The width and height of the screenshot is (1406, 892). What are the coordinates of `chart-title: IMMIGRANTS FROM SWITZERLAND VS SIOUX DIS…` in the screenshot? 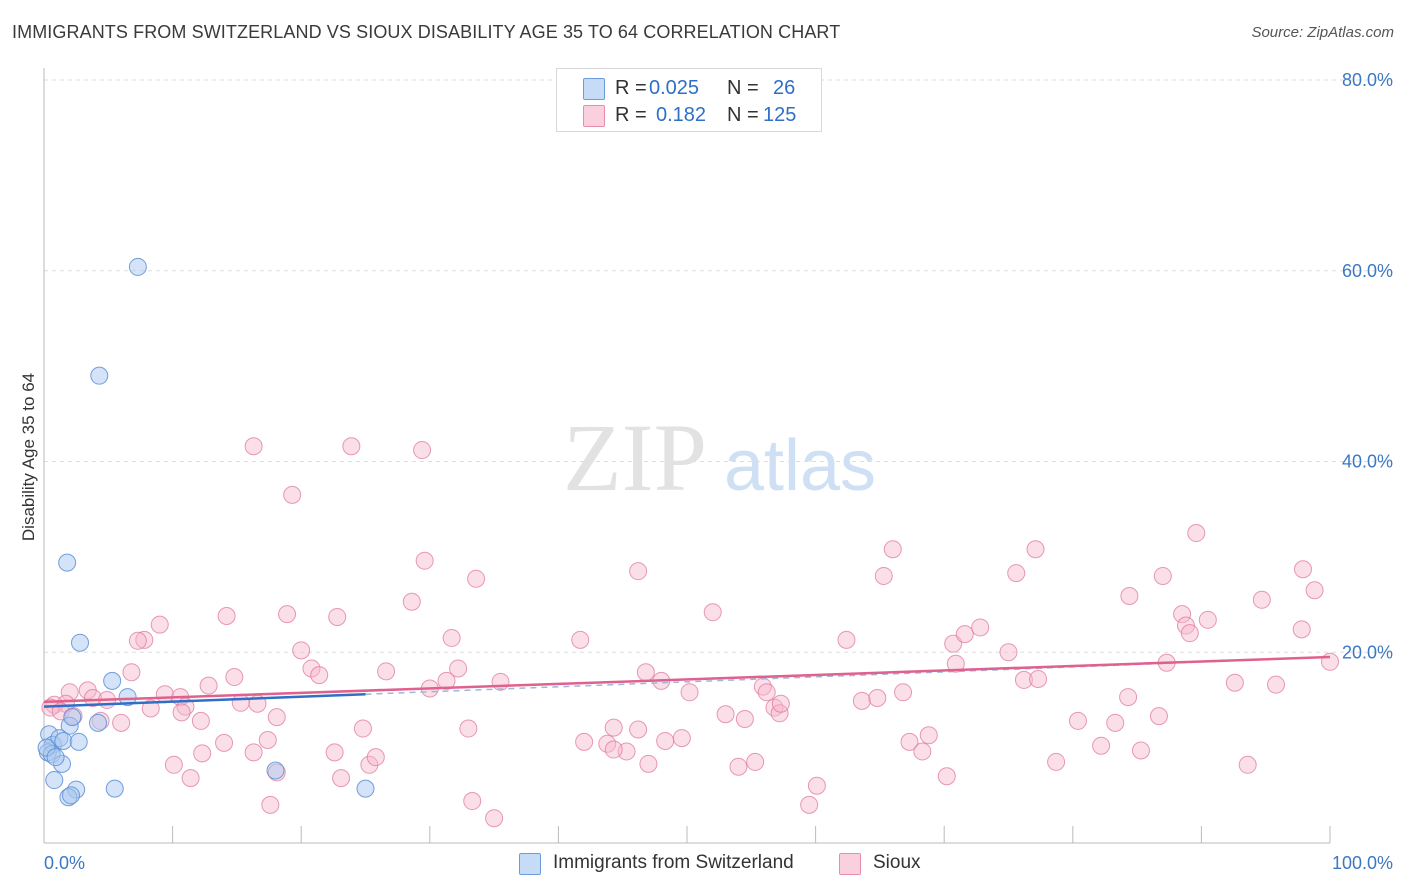 It's located at (426, 32).